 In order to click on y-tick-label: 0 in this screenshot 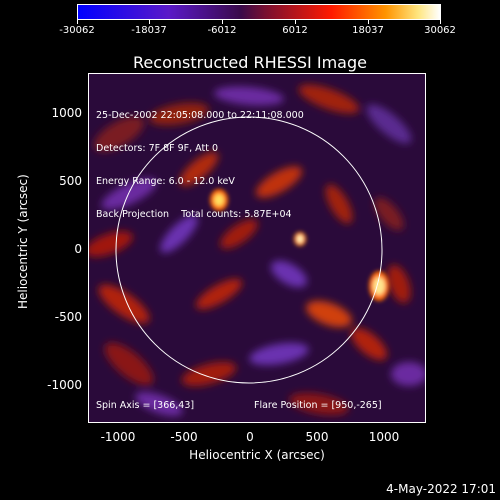, I will do `click(78, 249)`.